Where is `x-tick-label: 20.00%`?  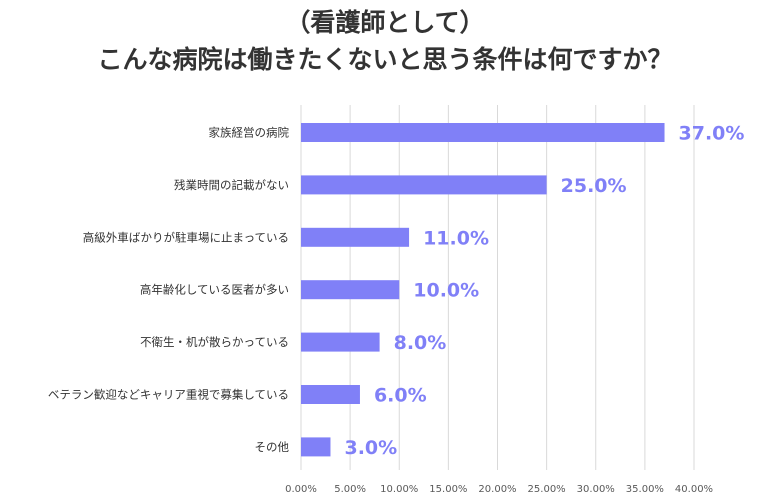
x-tick-label: 20.00% is located at coordinates (497, 489).